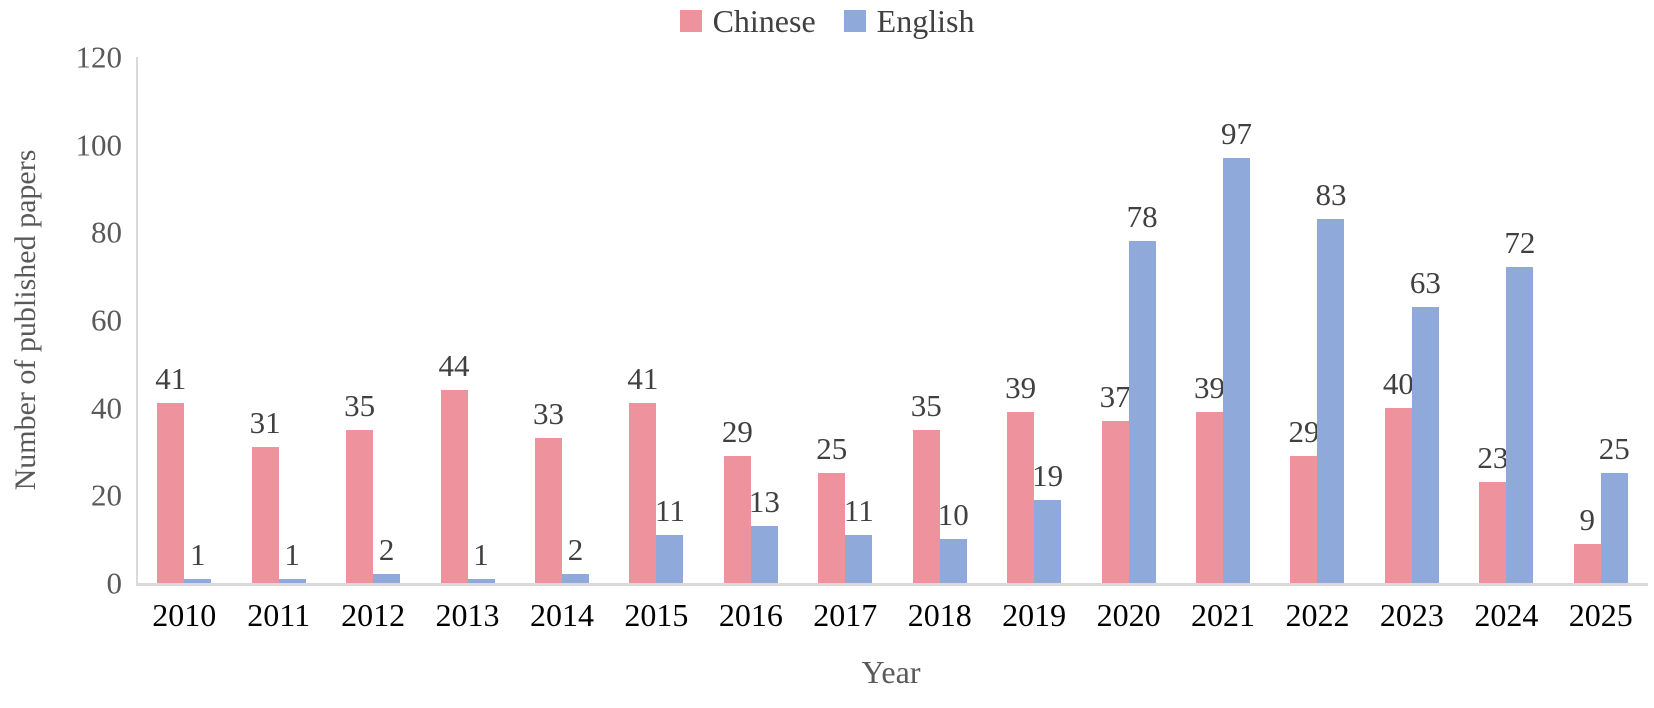 This screenshot has width=1654, height=708. What do you see at coordinates (106, 232) in the screenshot?
I see `y-tick-label-80: 80` at bounding box center [106, 232].